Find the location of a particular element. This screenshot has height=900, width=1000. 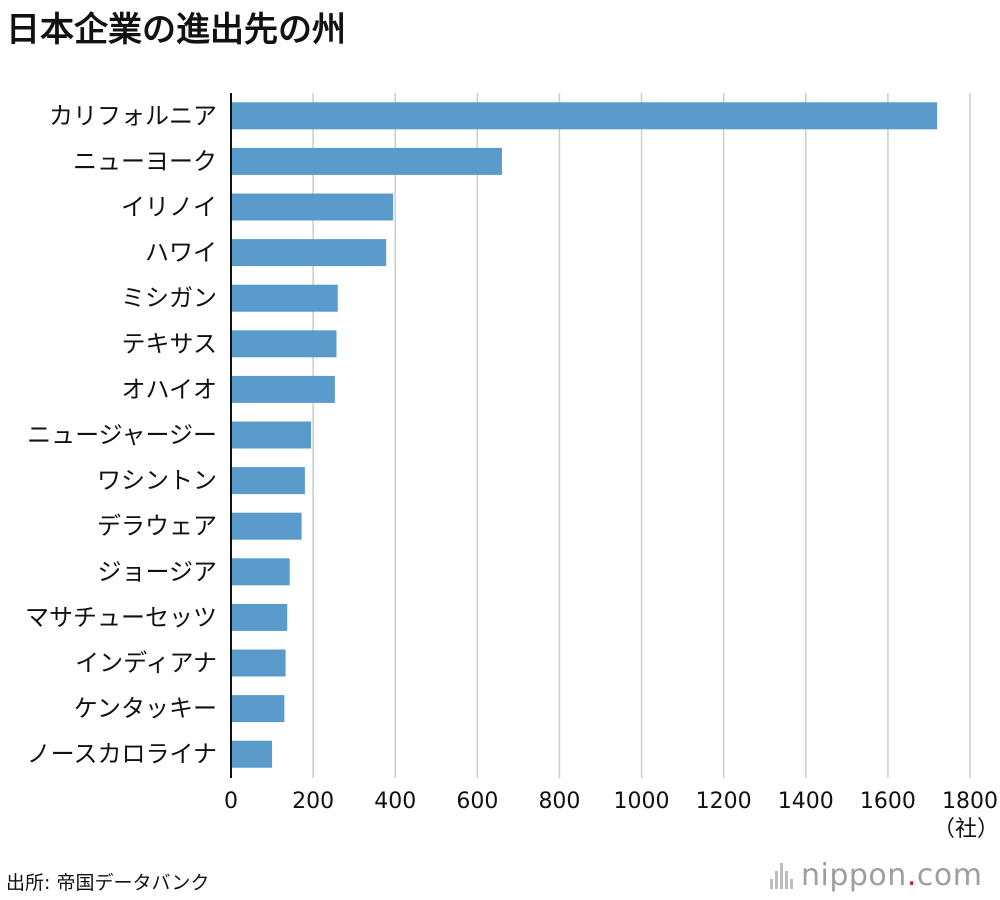

x-axis-unit: （社） is located at coordinates (966, 829).